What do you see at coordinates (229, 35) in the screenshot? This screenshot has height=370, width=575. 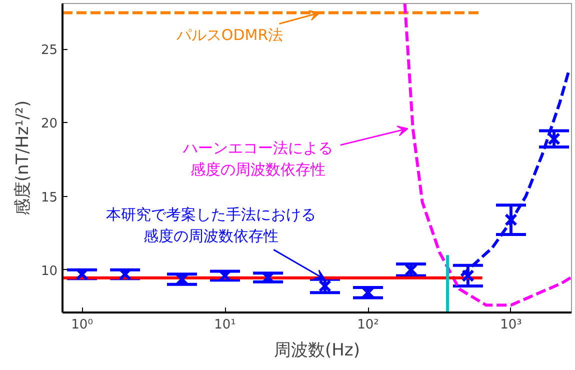 I see `annotation: パルスODMR法` at bounding box center [229, 35].